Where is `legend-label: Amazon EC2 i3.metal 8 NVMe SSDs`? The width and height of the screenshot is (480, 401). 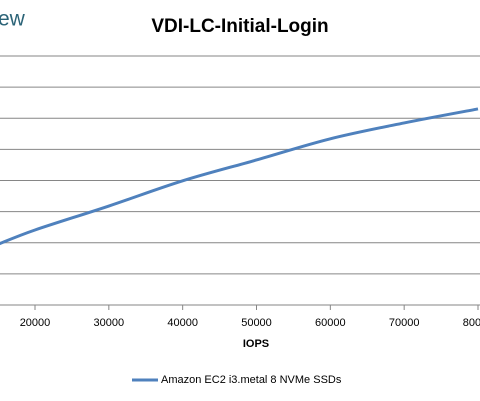
legend-label: Amazon EC2 i3.metal 8 NVMe SSDs is located at coordinates (251, 380).